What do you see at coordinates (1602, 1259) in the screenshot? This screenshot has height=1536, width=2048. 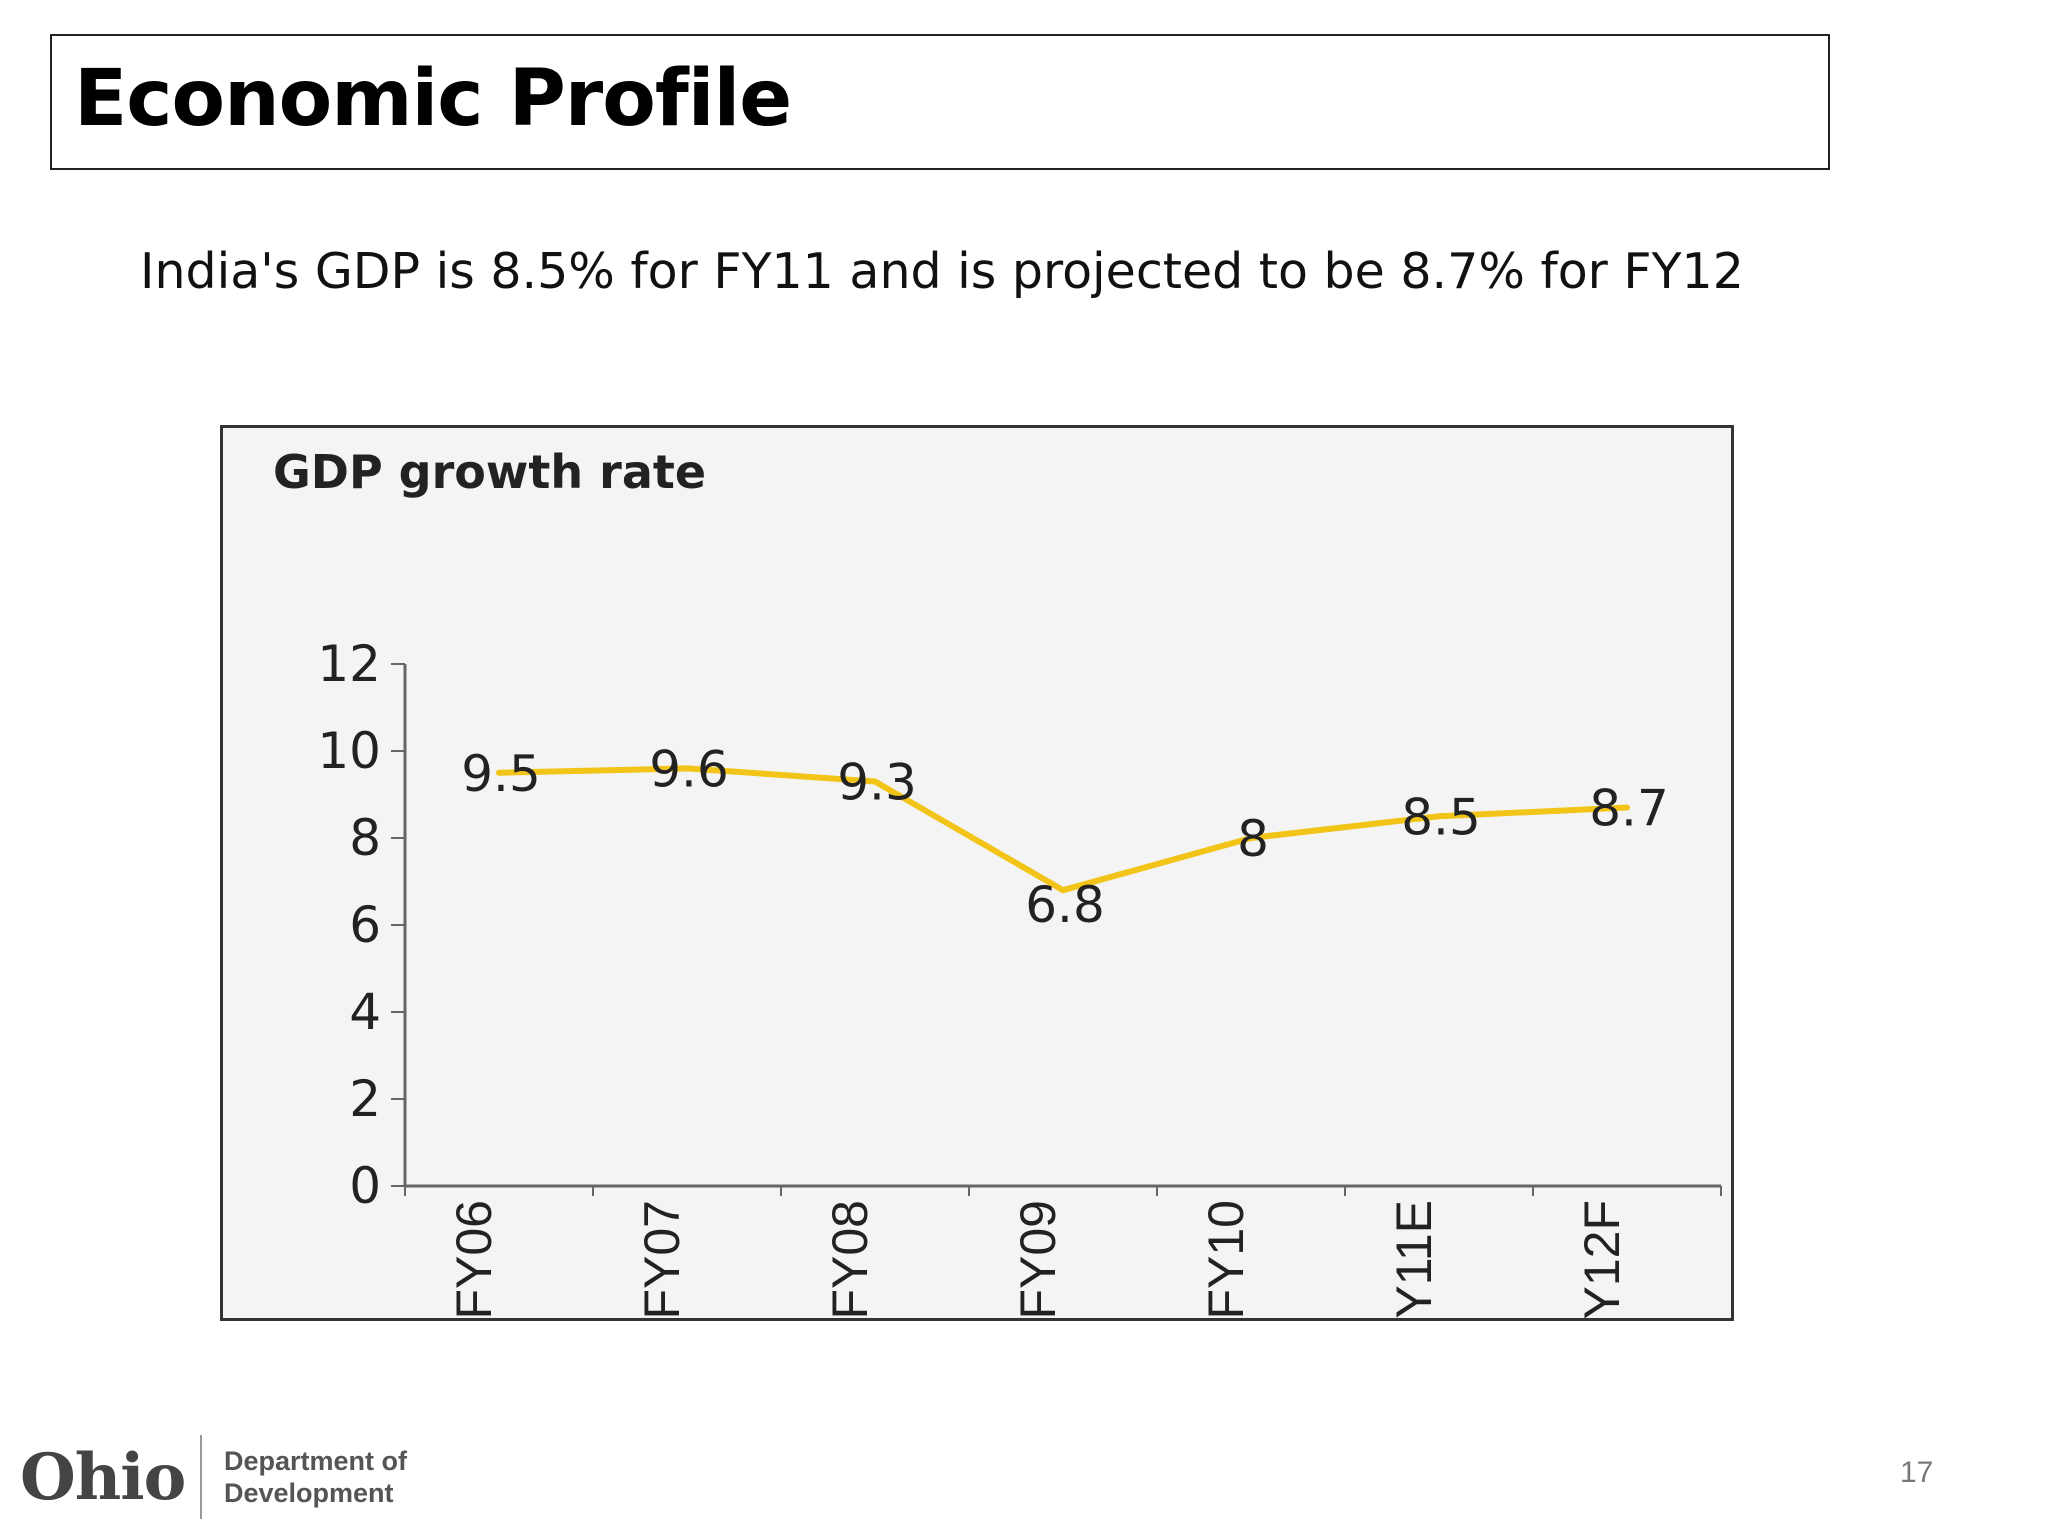 I see `x-tick-label: FY12F` at bounding box center [1602, 1259].